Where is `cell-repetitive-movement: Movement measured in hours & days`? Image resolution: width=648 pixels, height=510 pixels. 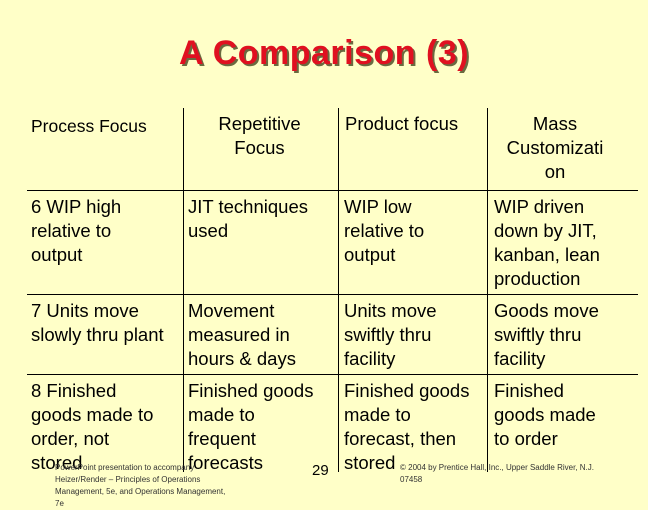 cell-repetitive-movement: Movement measured in hours & days is located at coordinates (242, 334).